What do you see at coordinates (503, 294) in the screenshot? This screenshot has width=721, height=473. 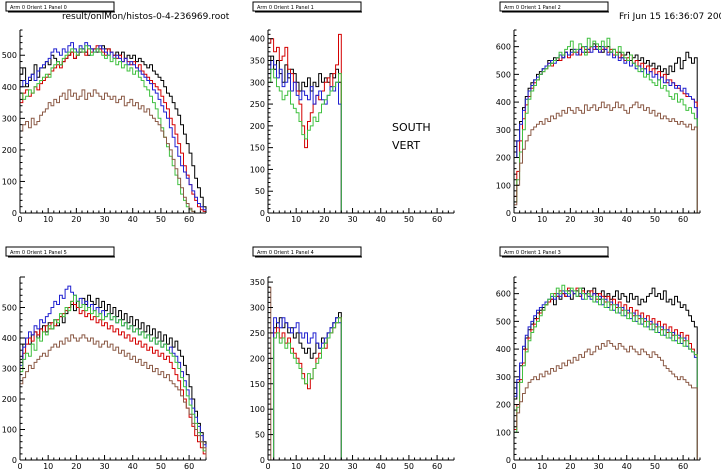 I see `y-tick-label: 600` at bounding box center [503, 294].